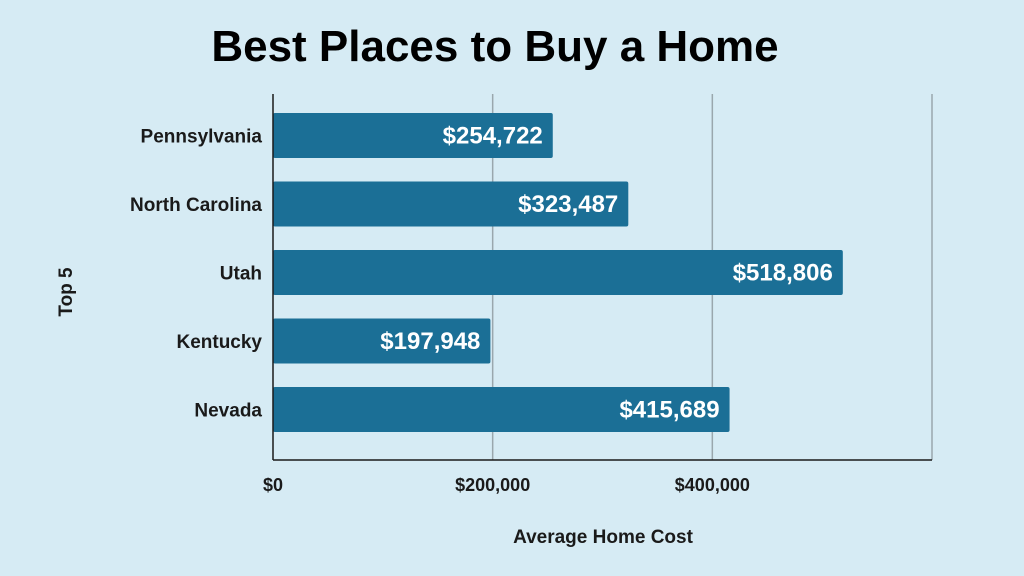 The height and width of the screenshot is (576, 1024). I want to click on category-label-2: Utah, so click(241, 274).